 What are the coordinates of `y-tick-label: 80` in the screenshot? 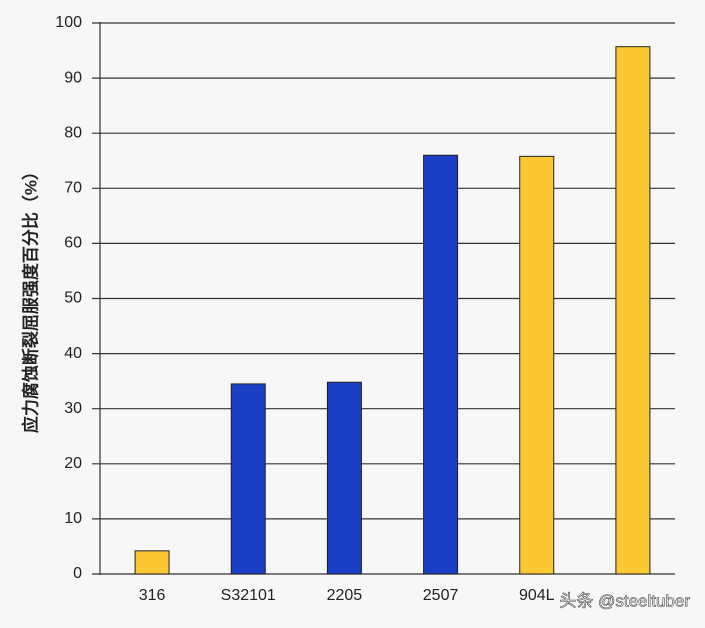 It's located at (73, 132).